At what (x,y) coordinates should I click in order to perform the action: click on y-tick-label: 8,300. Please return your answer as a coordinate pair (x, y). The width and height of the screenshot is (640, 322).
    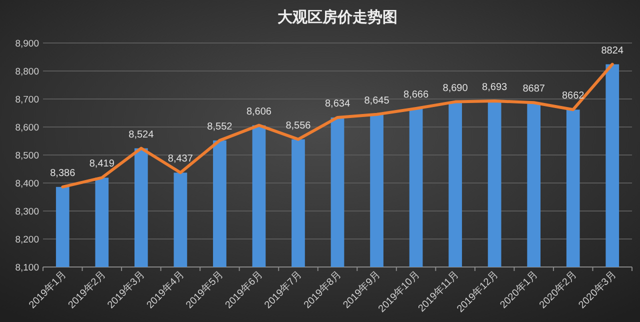
    Looking at the image, I should click on (27, 212).